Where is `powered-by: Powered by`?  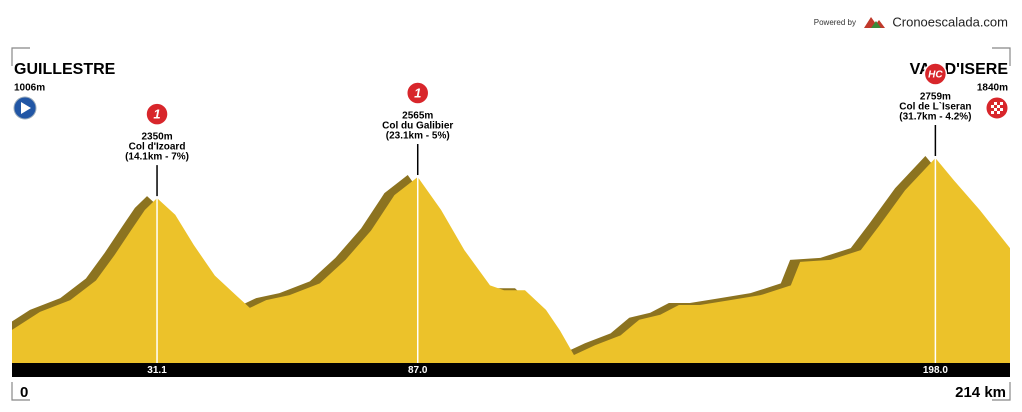
powered-by: Powered by is located at coordinates (835, 22).